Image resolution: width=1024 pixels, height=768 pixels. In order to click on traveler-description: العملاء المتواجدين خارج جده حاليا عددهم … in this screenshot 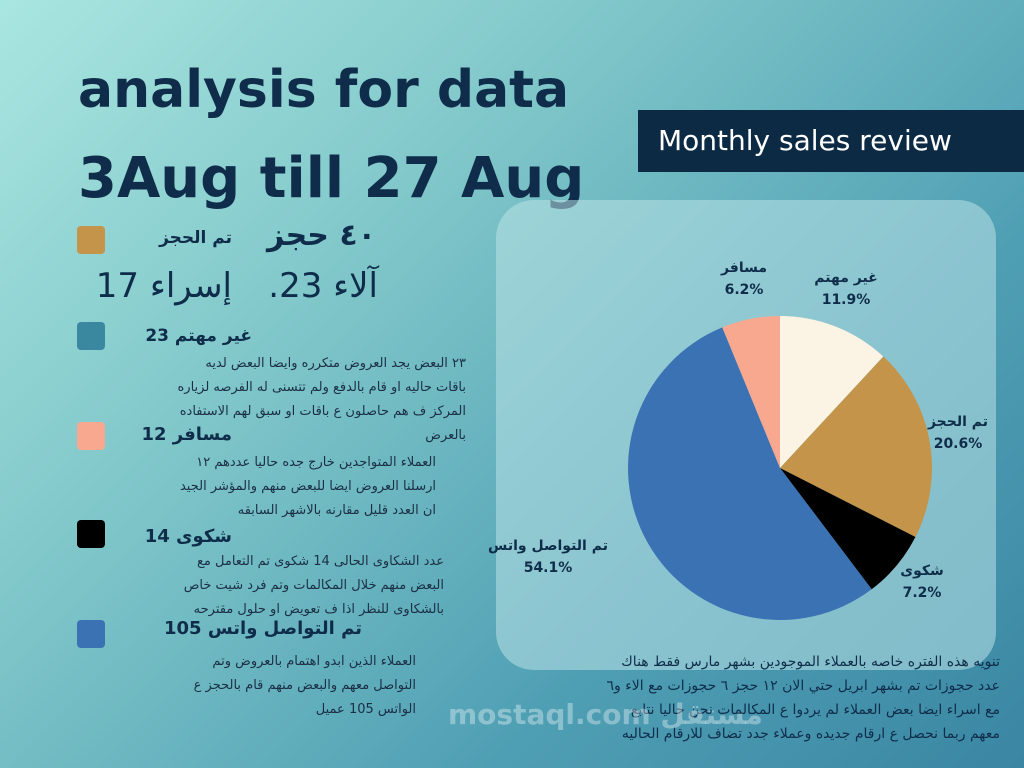, I will do `click(307, 486)`.